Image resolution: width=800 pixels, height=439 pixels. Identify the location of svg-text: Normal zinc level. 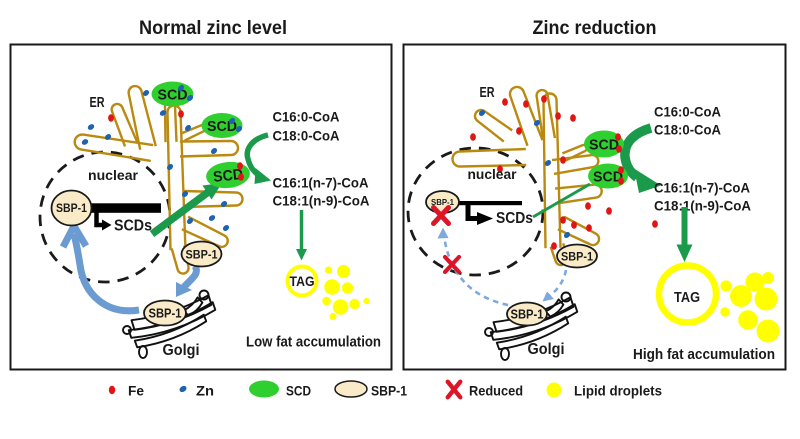
(213, 28).